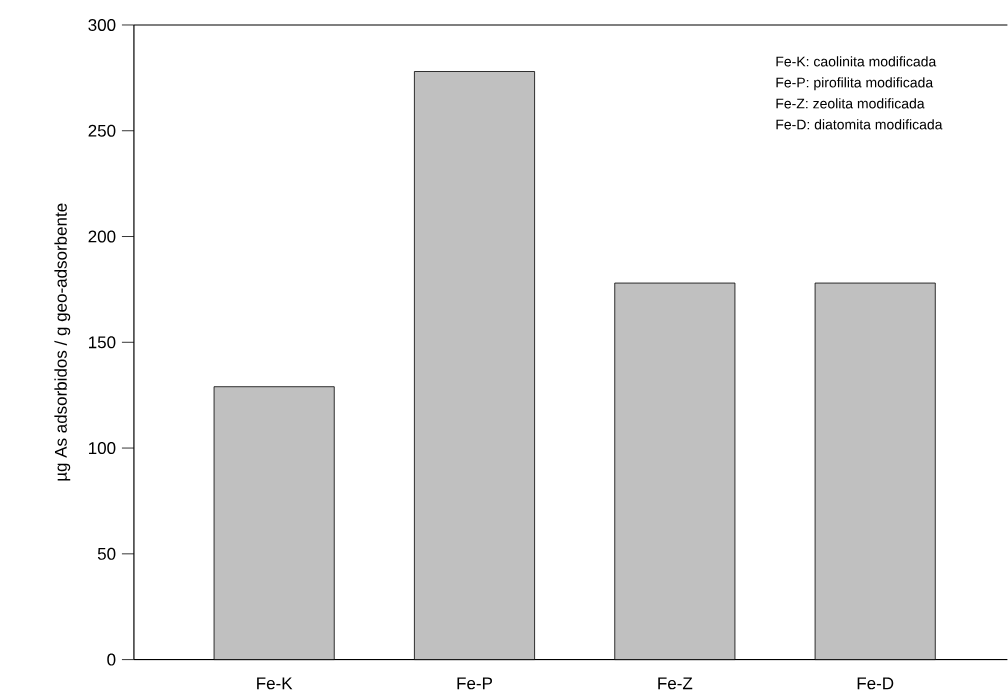 Image resolution: width=1008 pixels, height=698 pixels. What do you see at coordinates (675, 683) in the screenshot?
I see `x-tick-label: Fe-Z` at bounding box center [675, 683].